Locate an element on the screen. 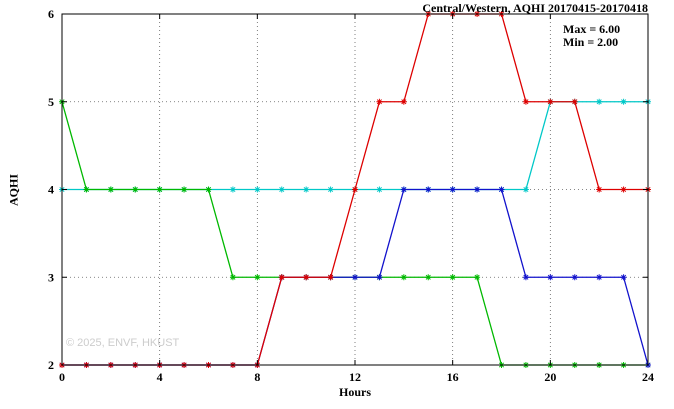  chart-title: Central/Western, AQHI 20170415-20170418 is located at coordinates (535, 8).